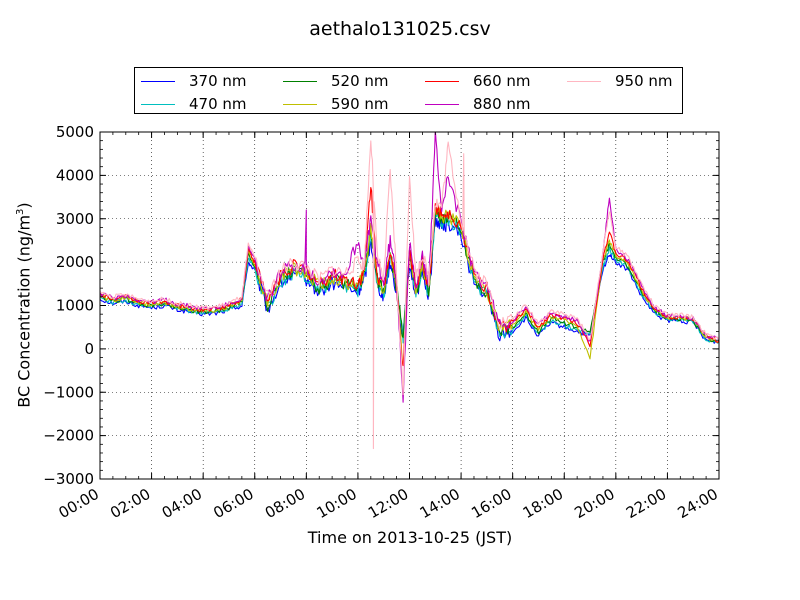 The height and width of the screenshot is (600, 800). Describe the element at coordinates (182, 503) in the screenshot. I see `x-tick-label: 04:00` at that location.